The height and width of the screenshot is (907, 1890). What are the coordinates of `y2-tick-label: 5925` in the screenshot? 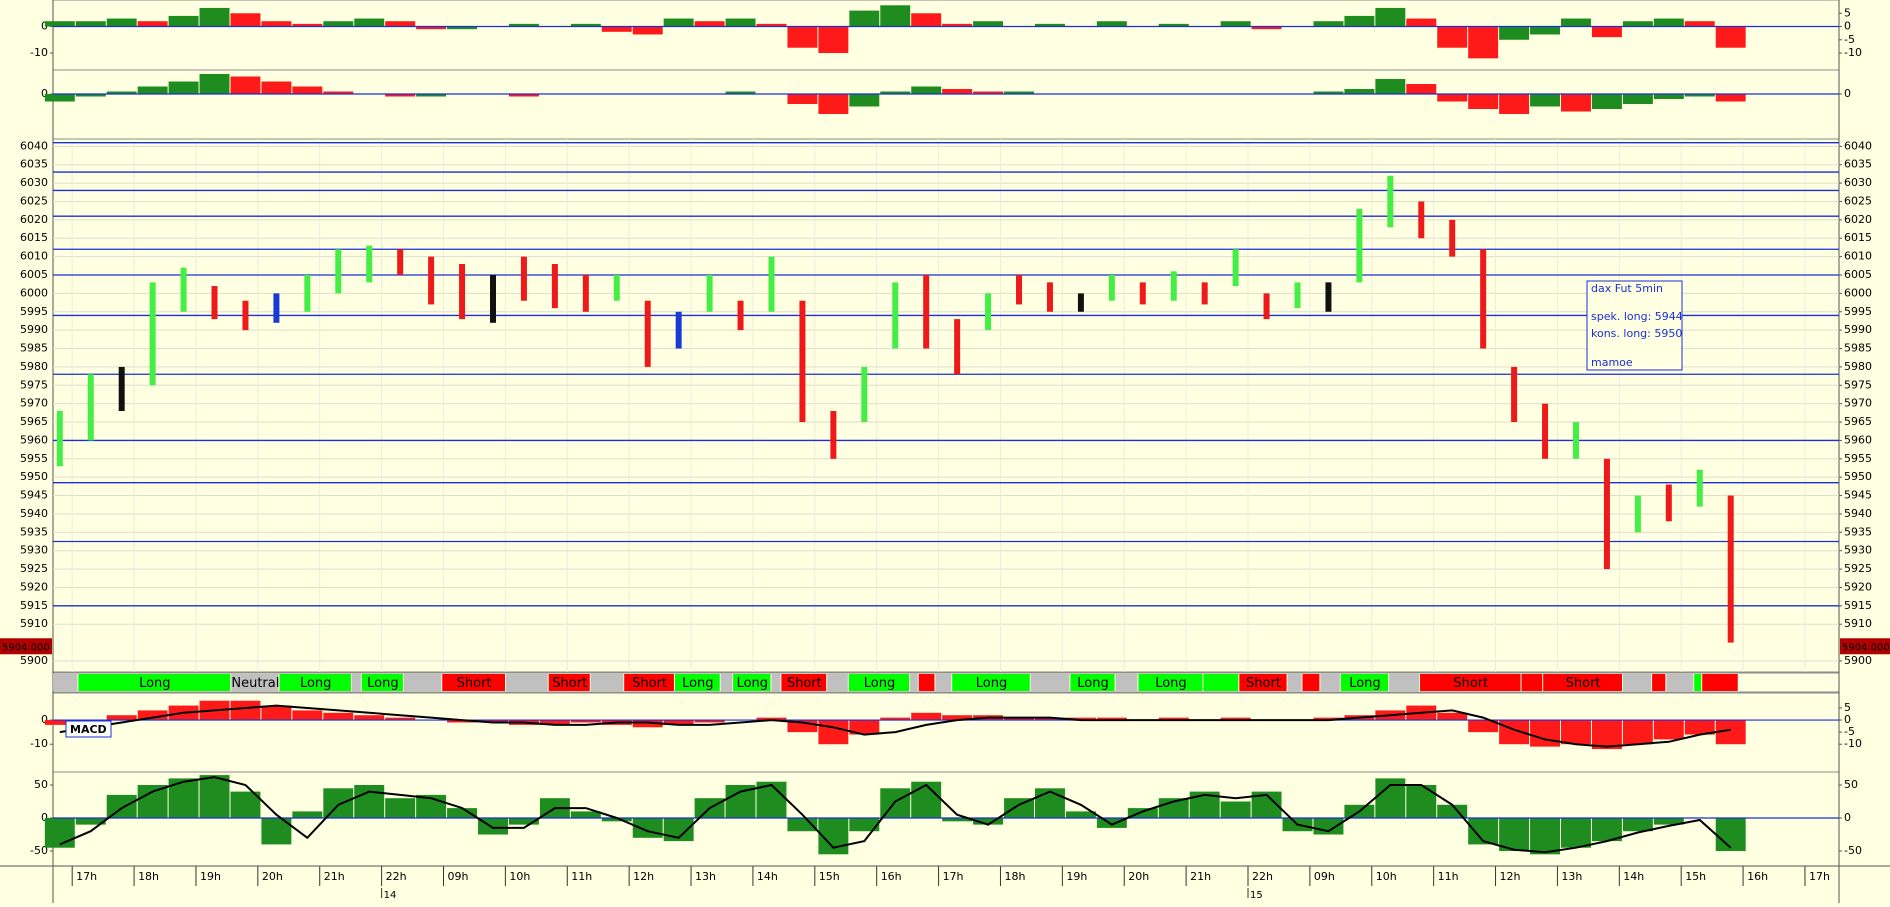 It's located at (1858, 568).